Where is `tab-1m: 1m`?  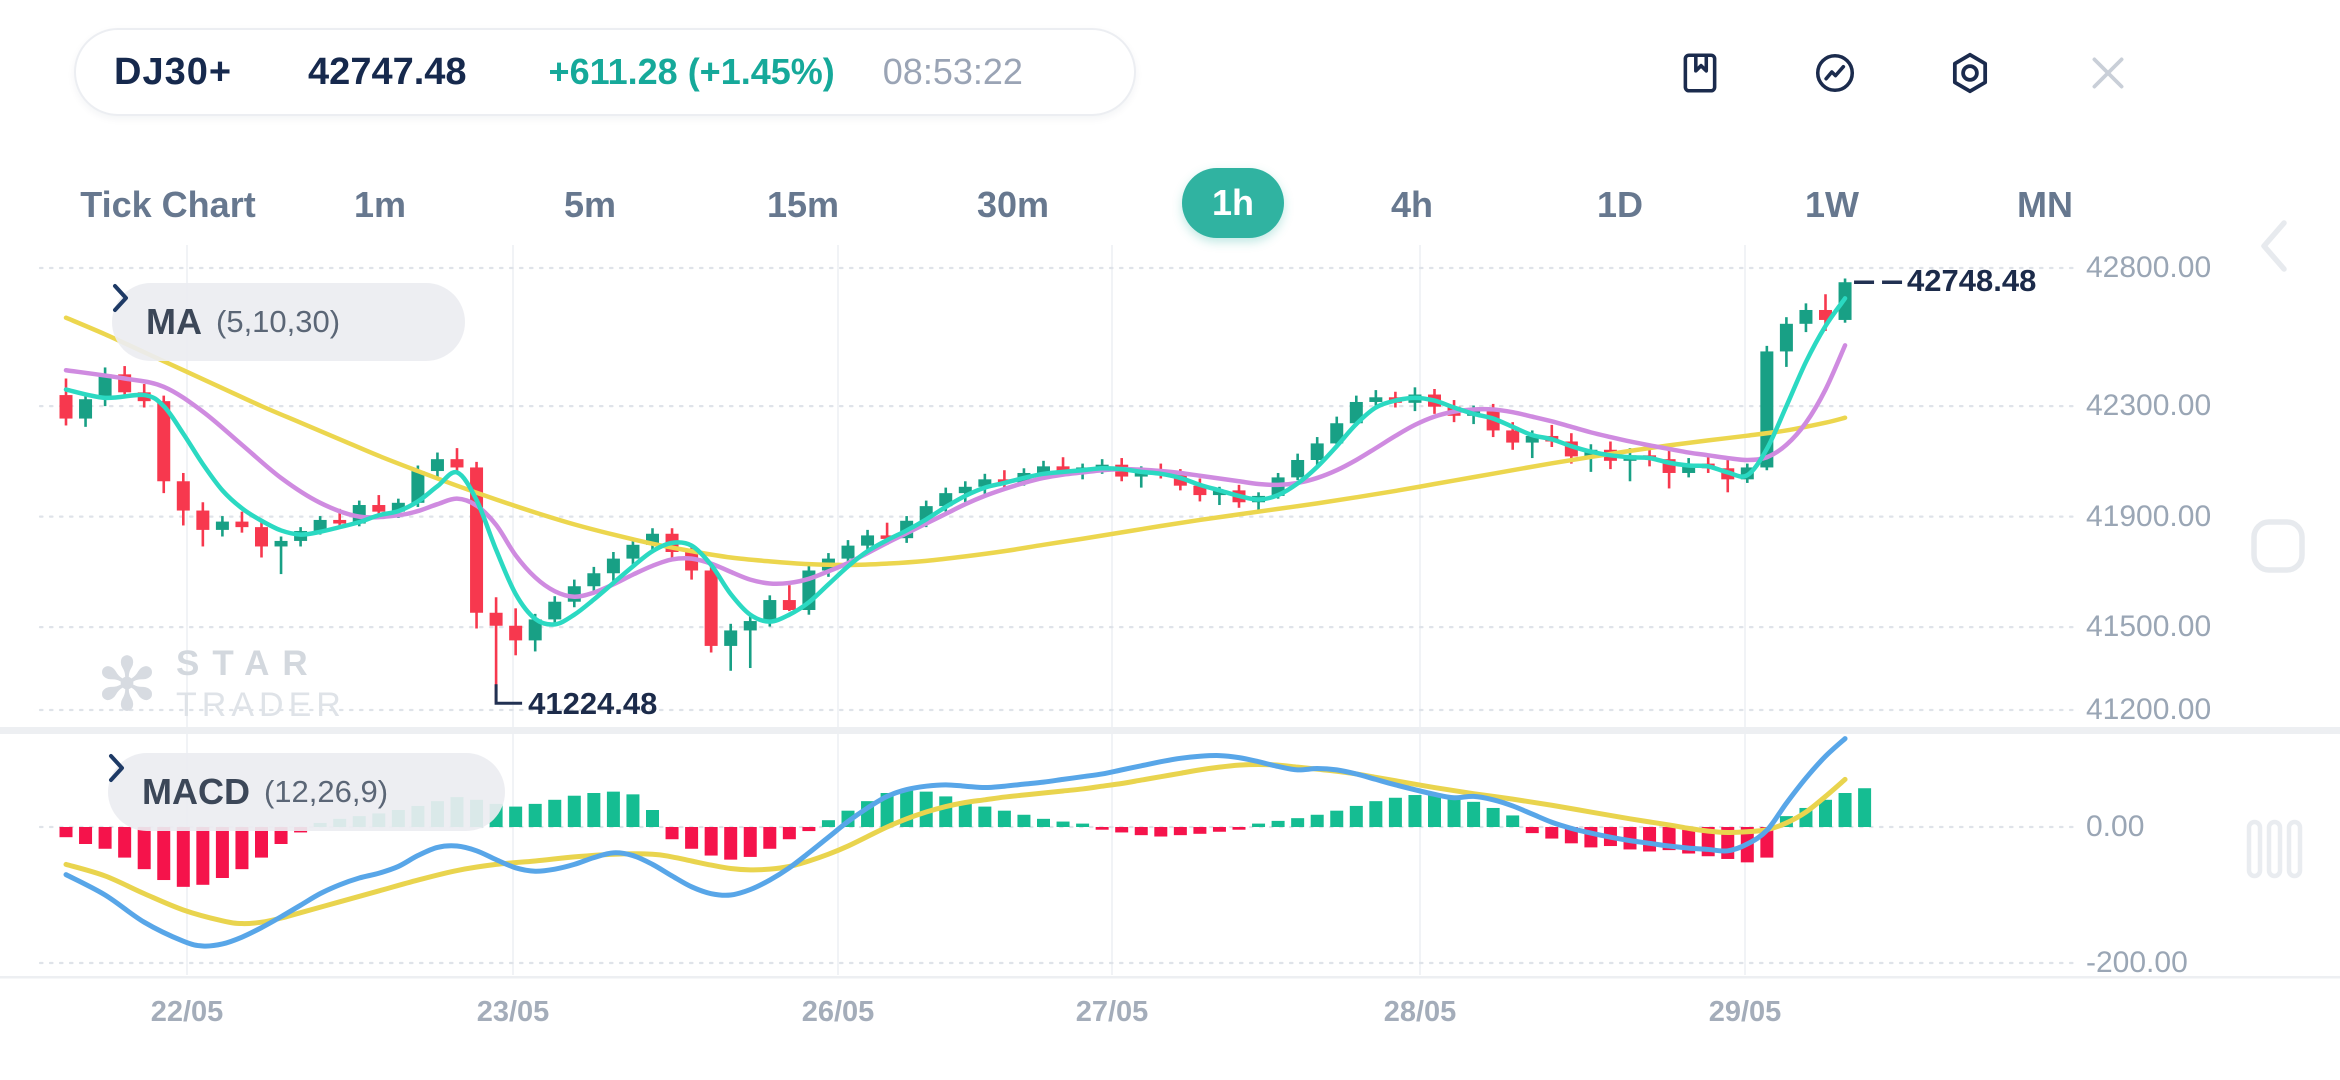
tab-1m: 1m is located at coordinates (380, 204).